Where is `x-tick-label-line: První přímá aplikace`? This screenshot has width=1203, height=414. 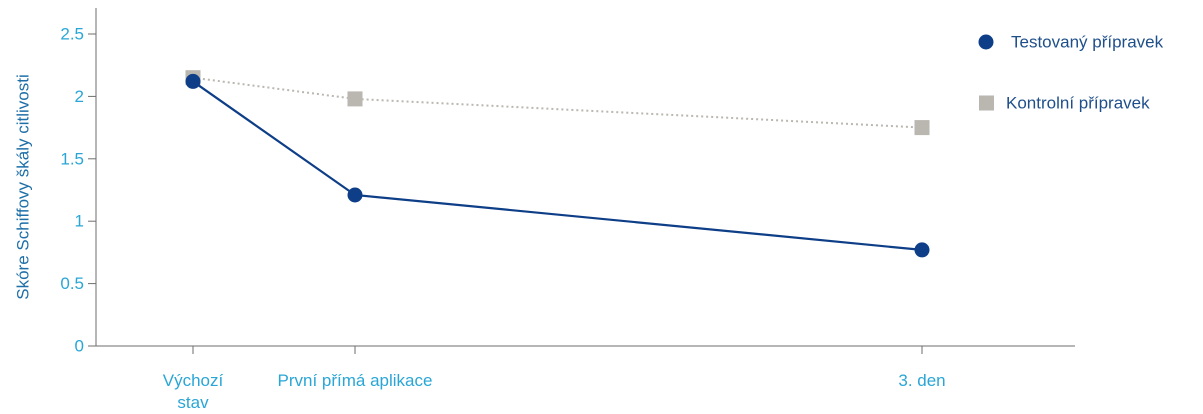
x-tick-label-line: První přímá aplikace is located at coordinates (355, 380).